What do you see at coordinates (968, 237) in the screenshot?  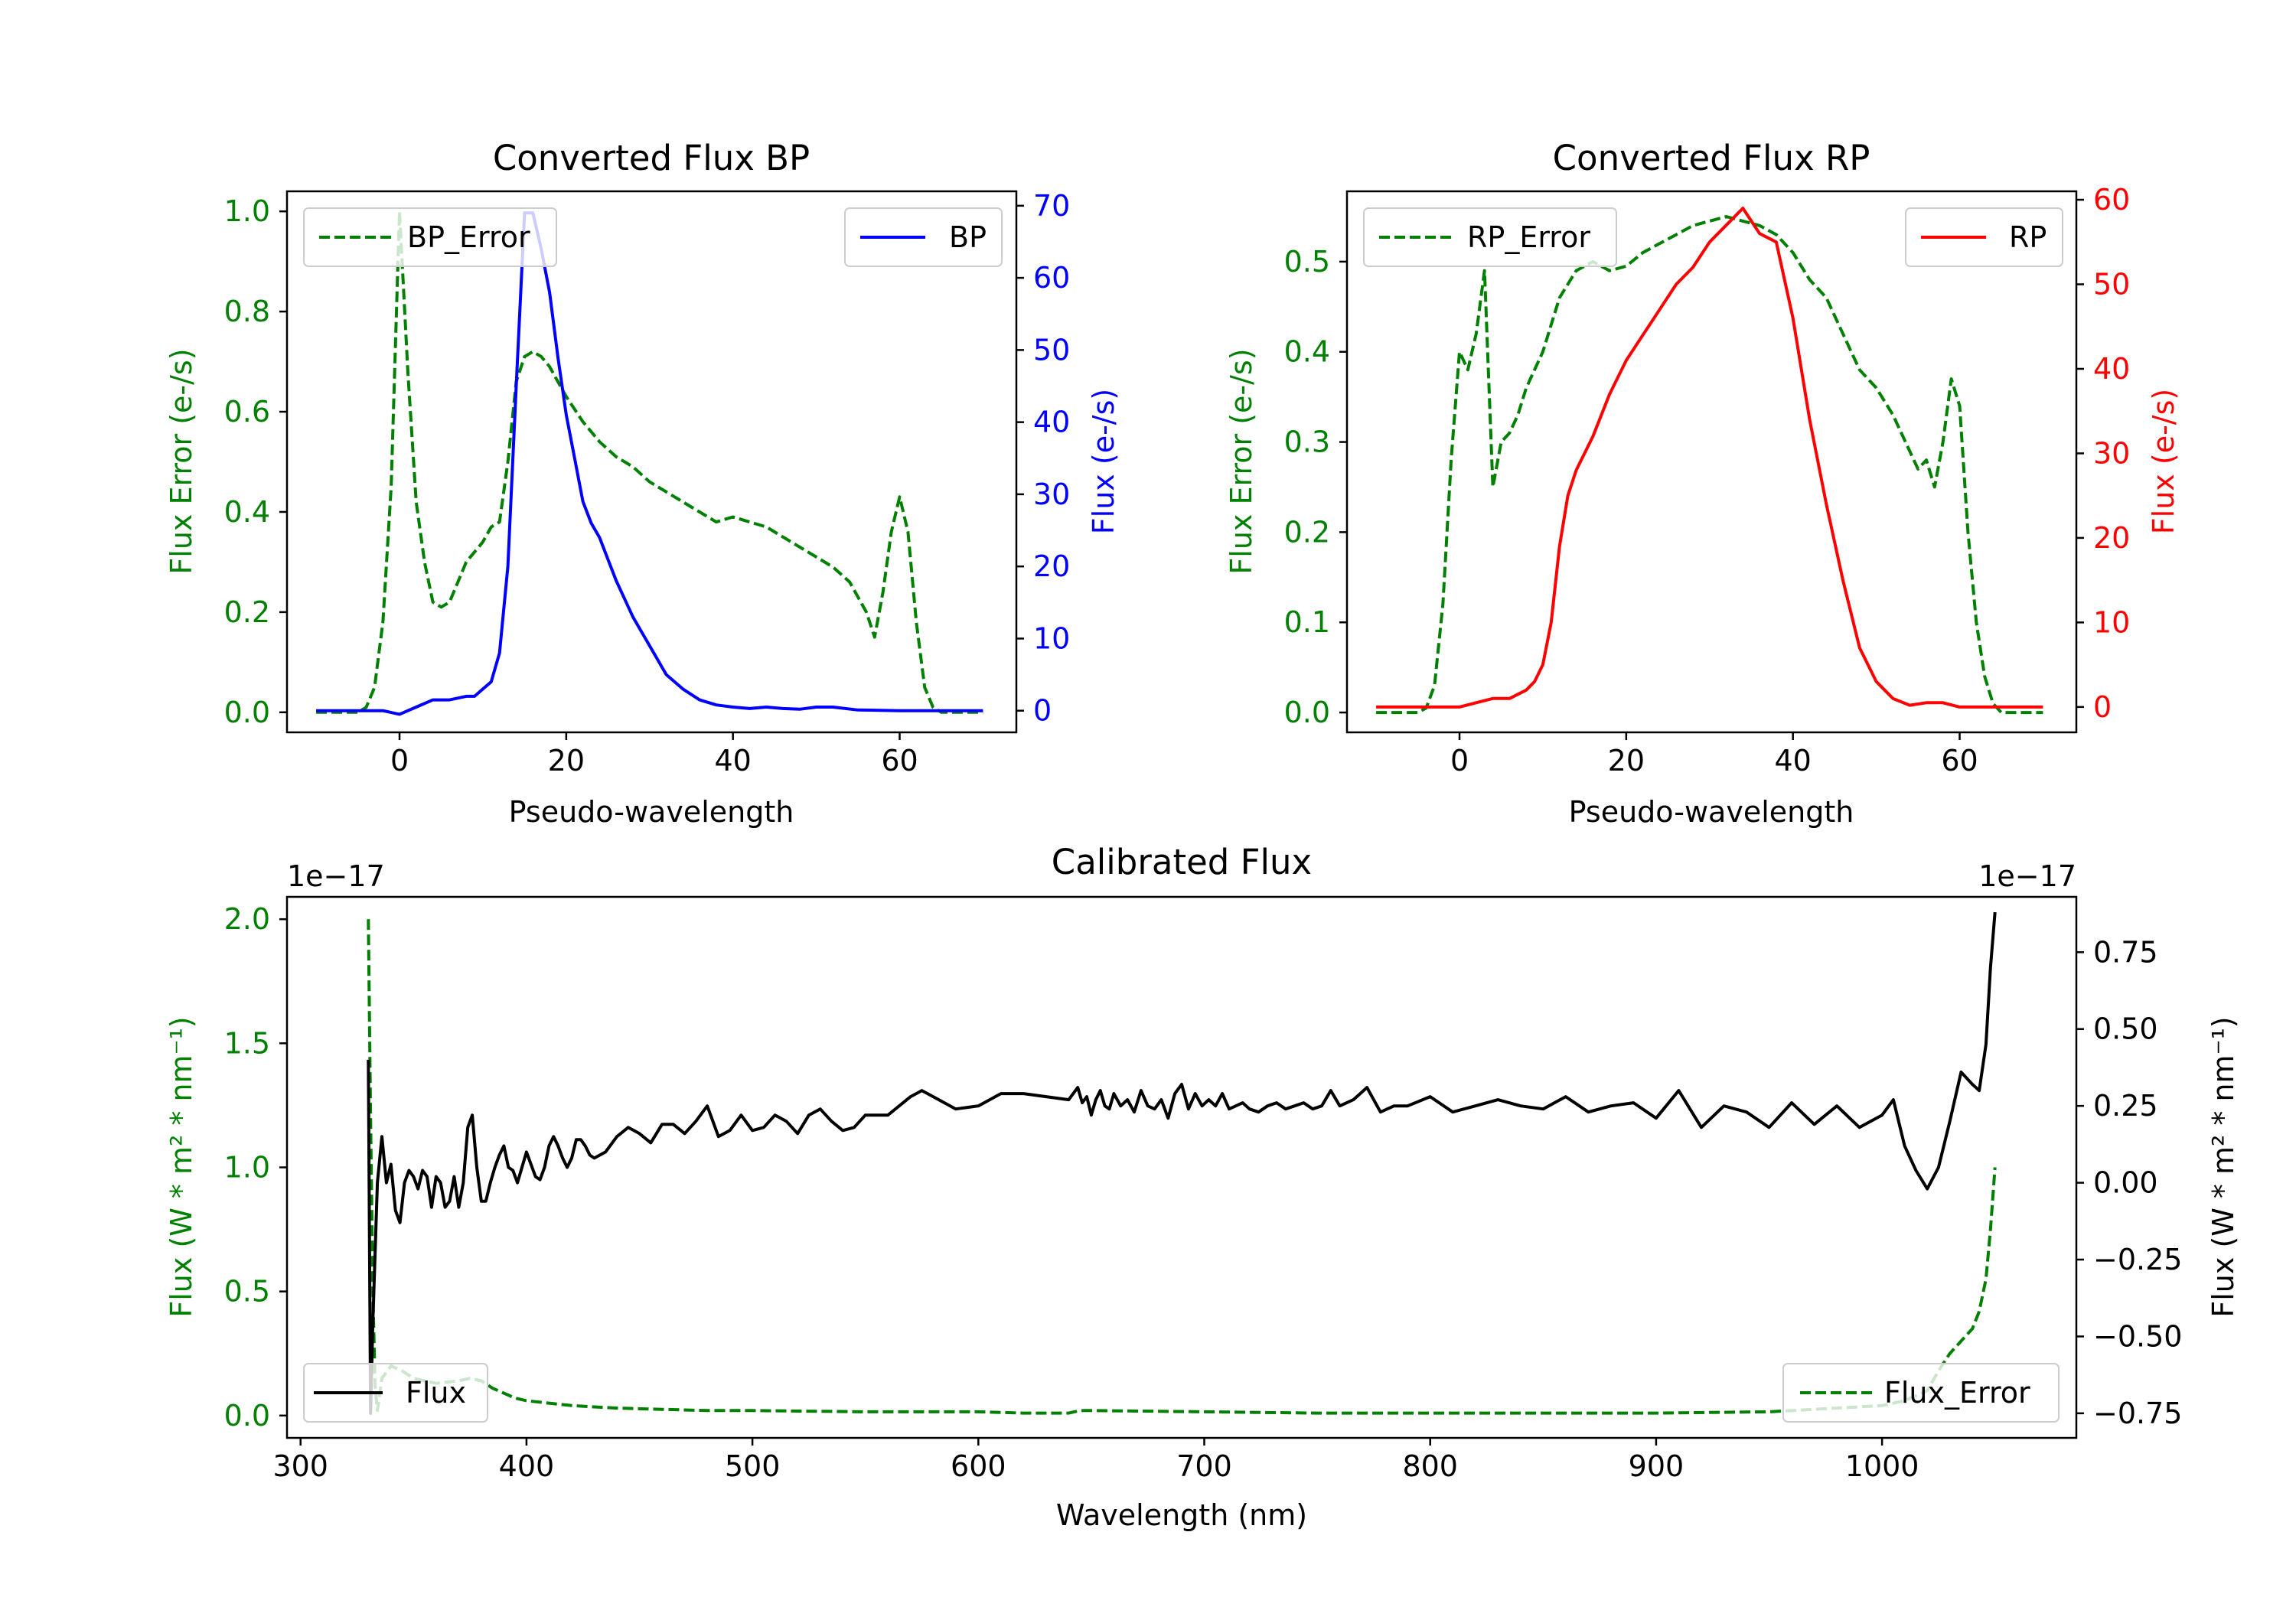 I see `bp-legend-label: BP` at bounding box center [968, 237].